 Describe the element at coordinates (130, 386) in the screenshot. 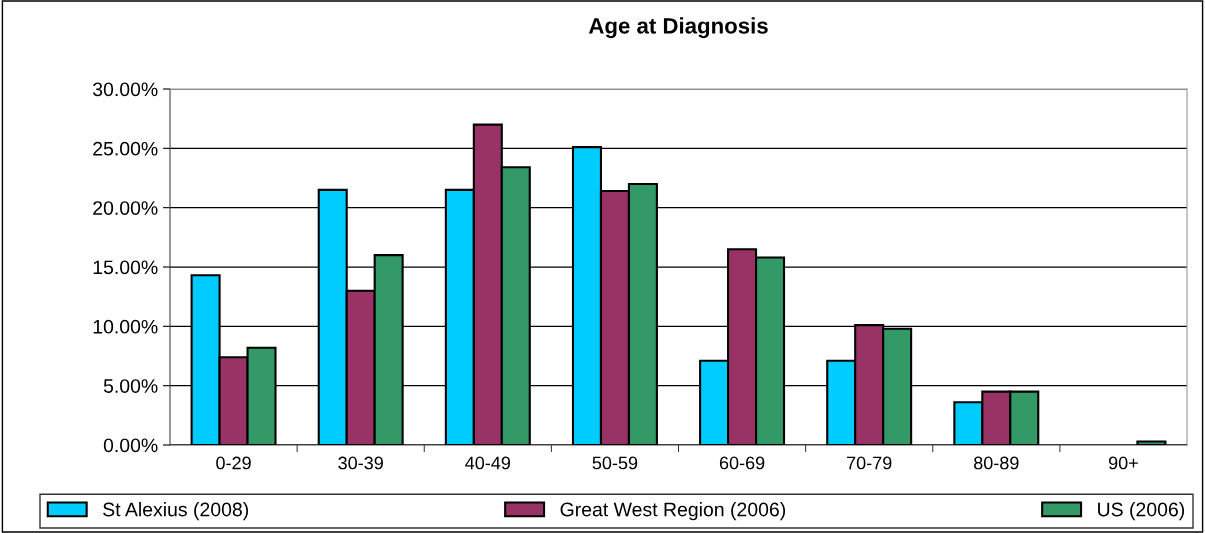

I see `y-tick-label: 5.00%` at that location.